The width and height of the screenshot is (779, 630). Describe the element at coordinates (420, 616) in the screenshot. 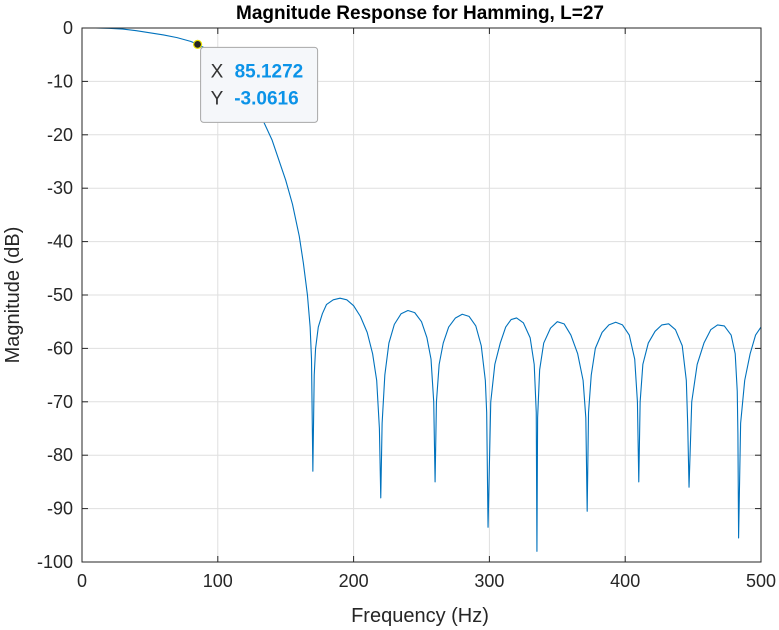

I see `x-axis-label: Frequency (Hz)` at that location.